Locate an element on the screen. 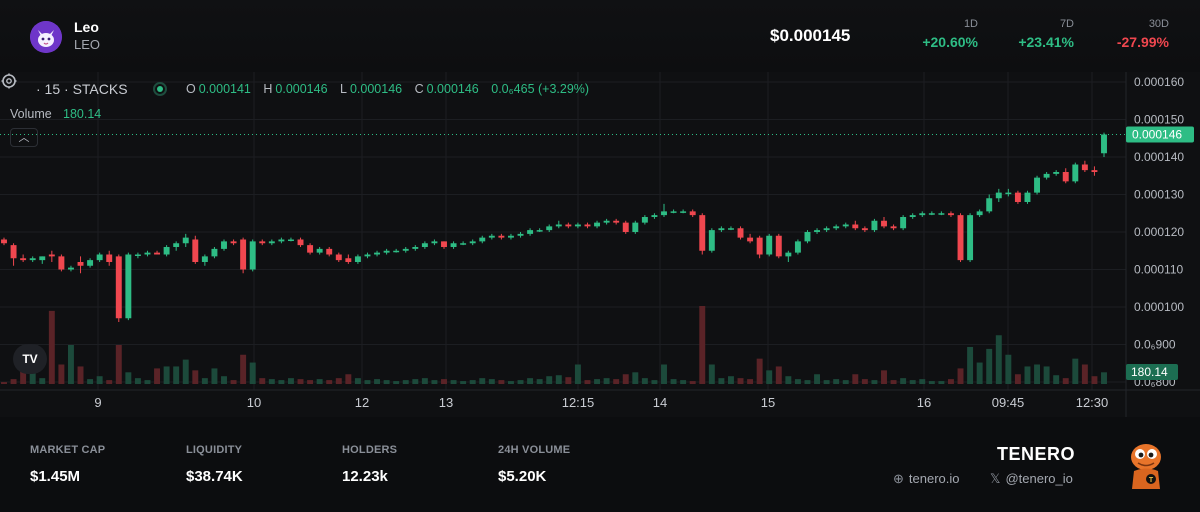 Image resolution: width=1200 pixels, height=512 pixels. gear-icon is located at coordinates (9, 81).